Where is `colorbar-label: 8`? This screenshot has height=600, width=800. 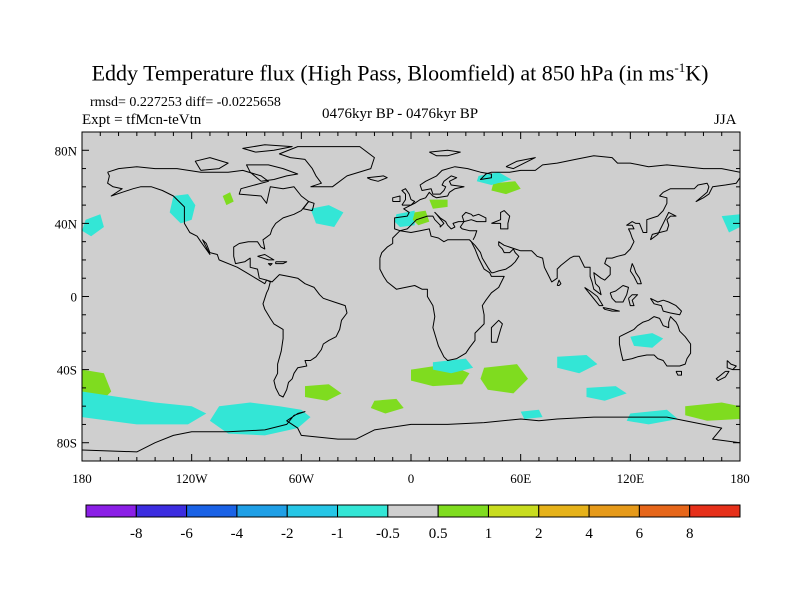 colorbar-label: 8 is located at coordinates (690, 534).